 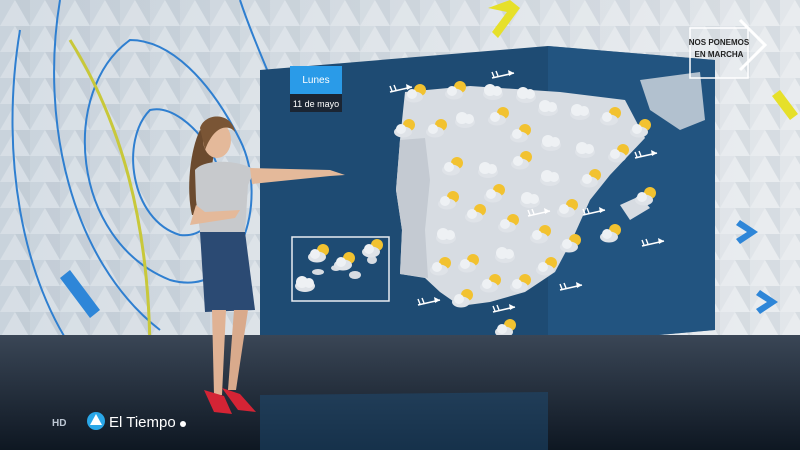 I want to click on france-land, so click(x=672, y=101).